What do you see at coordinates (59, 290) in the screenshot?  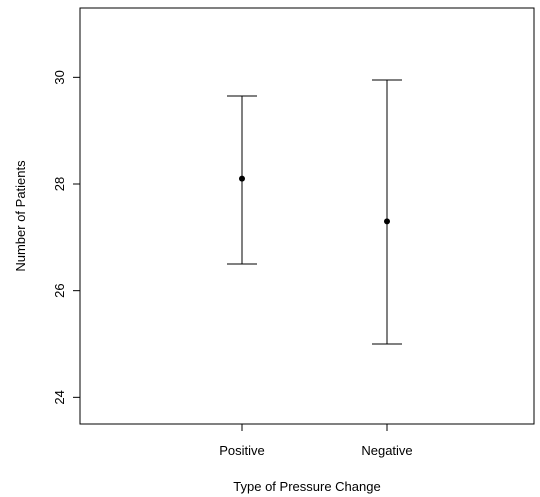 I see `y-tick-label: 26` at bounding box center [59, 290].